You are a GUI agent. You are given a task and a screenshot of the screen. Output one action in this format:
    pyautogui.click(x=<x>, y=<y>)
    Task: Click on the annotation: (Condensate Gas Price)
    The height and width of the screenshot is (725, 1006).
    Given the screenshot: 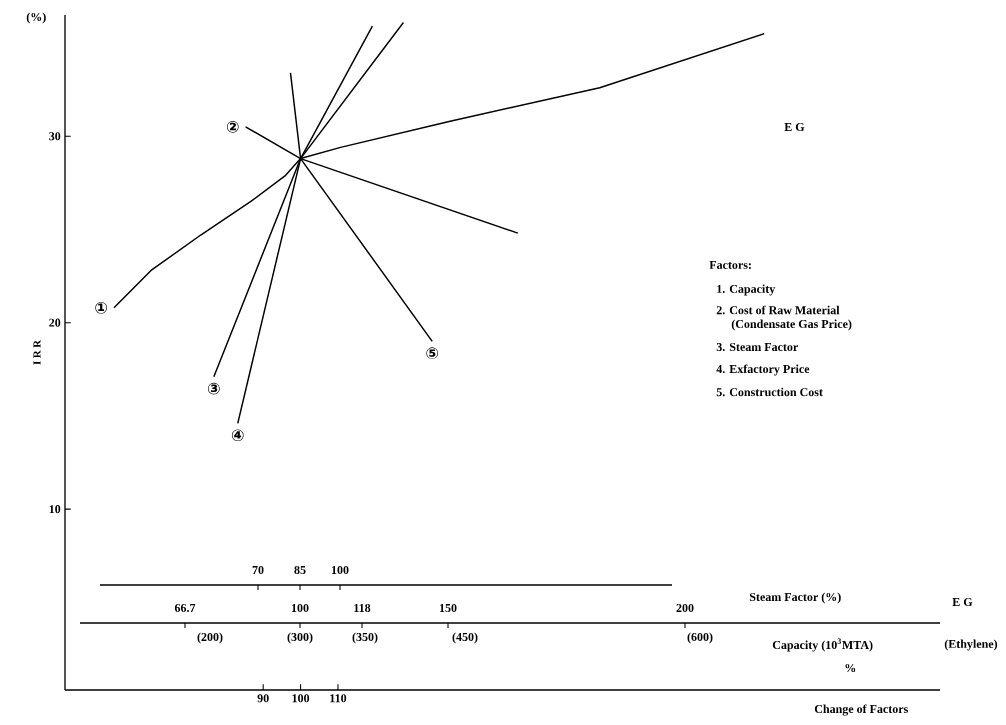 What is the action you would take?
    pyautogui.click(x=791, y=325)
    